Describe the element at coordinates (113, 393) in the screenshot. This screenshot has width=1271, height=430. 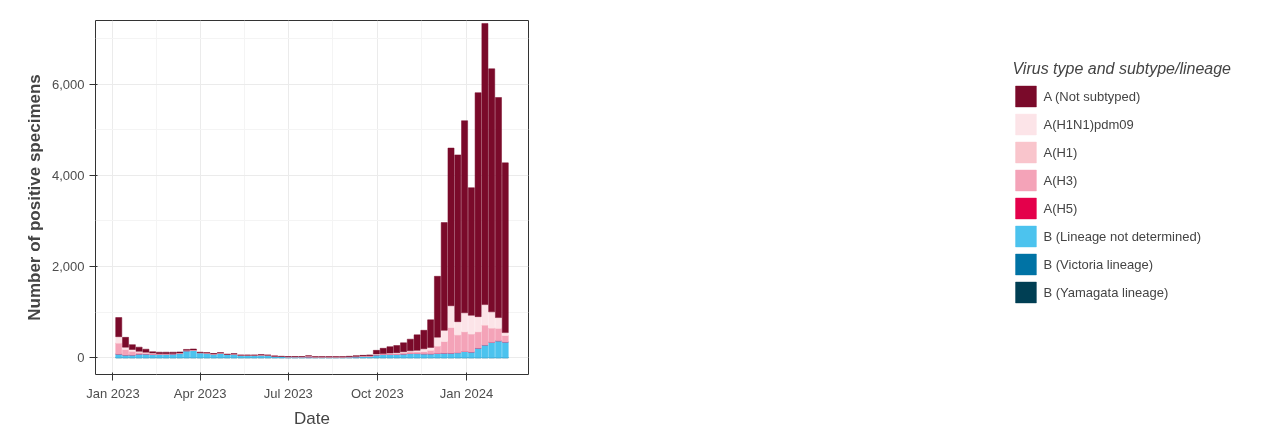
I see `x-tick-label: Jan 2023` at that location.